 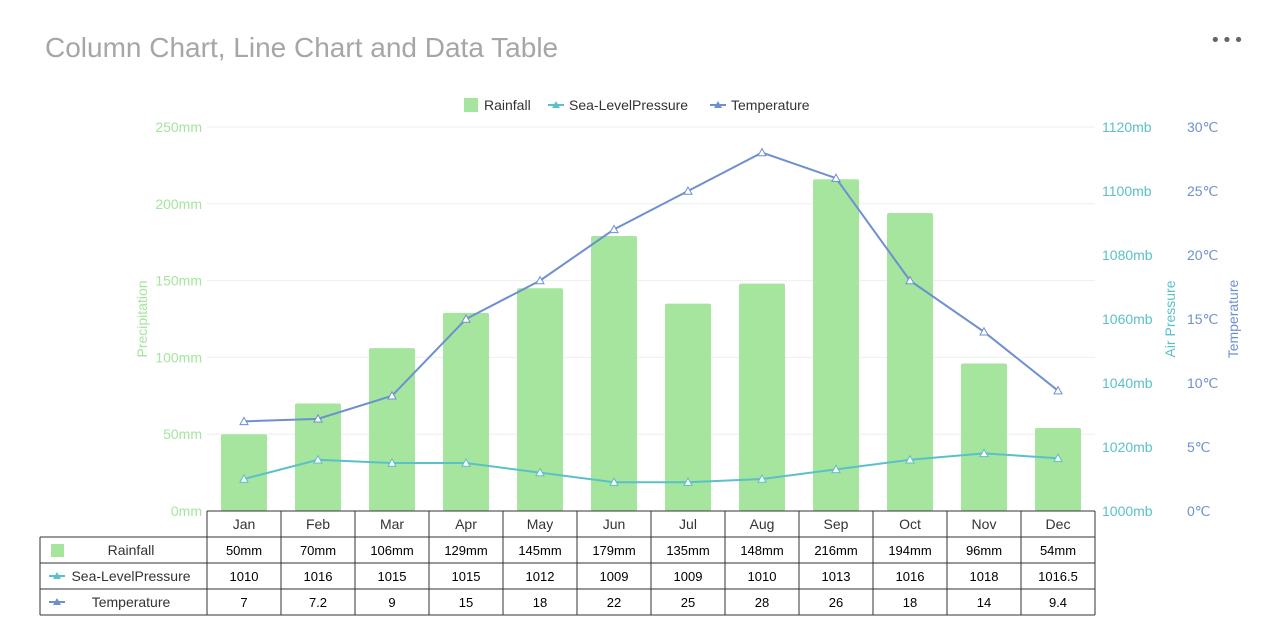 What do you see at coordinates (1127, 127) in the screenshot?
I see `pressure-axis-tick-label: 1120mb` at bounding box center [1127, 127].